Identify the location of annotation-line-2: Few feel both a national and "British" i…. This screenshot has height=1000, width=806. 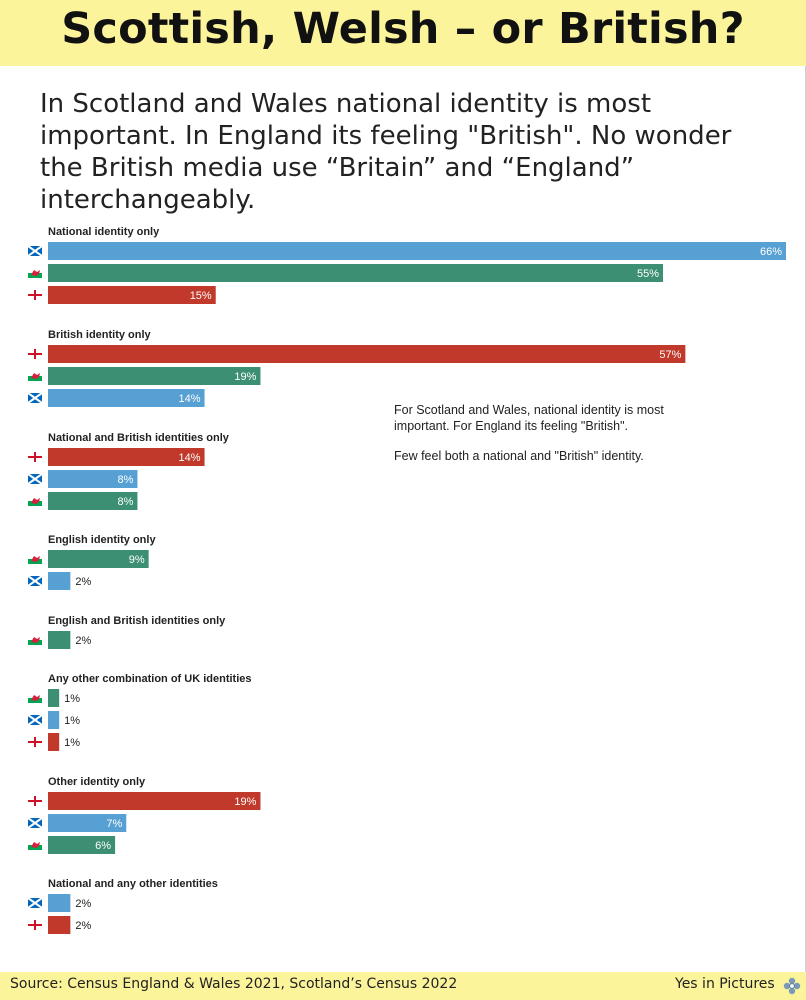
(519, 456).